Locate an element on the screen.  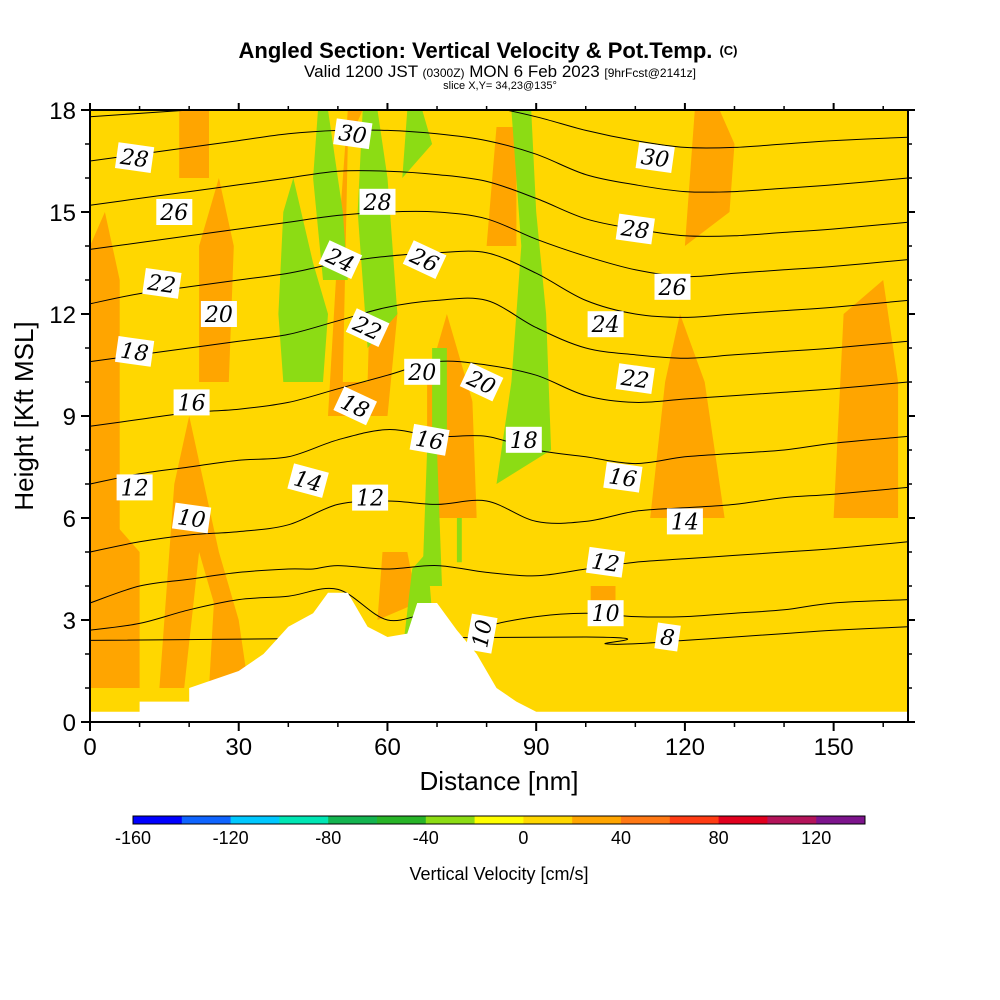
x-tick-label: 120 is located at coordinates (685, 747).